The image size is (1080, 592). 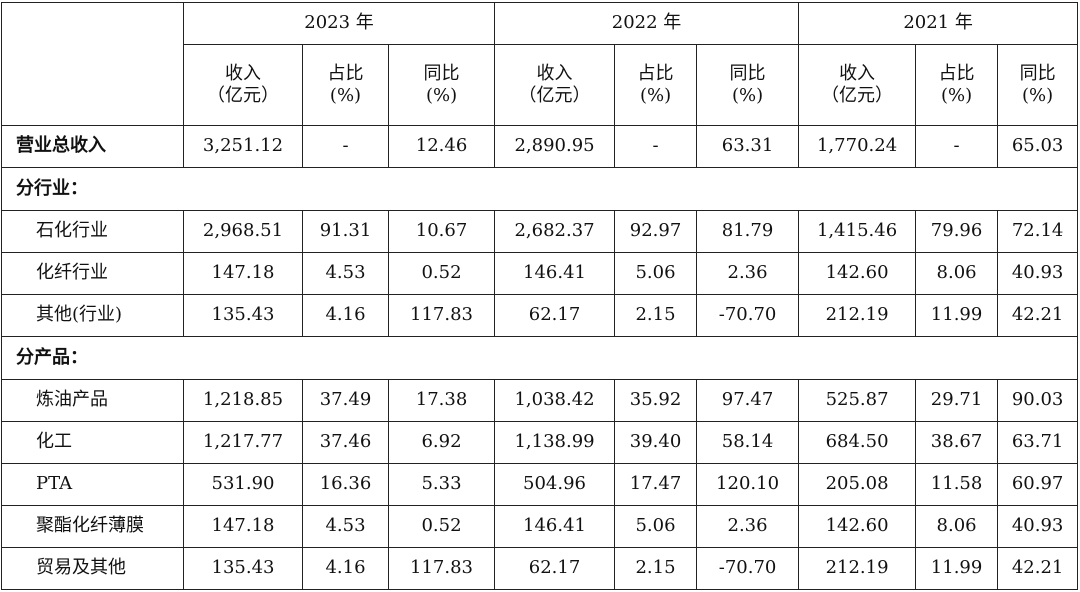 I want to click on year-header-2021: 2021 年, so click(x=938, y=23).